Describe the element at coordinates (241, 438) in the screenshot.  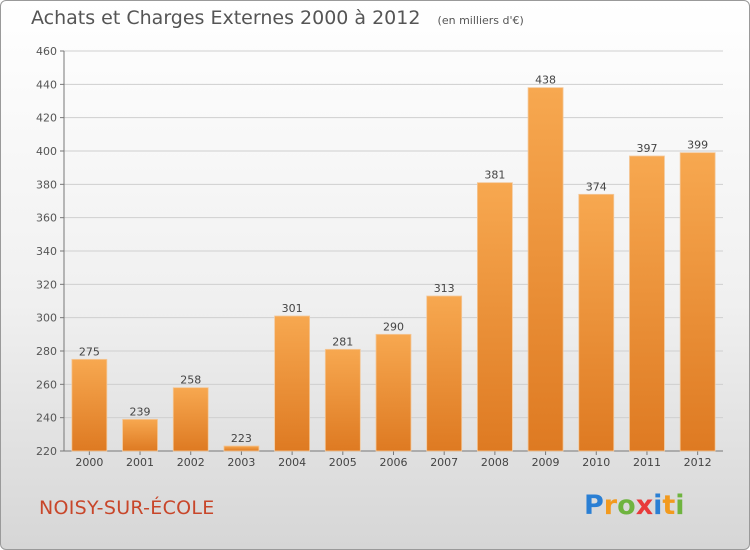
I see `value-label-2003: 223` at that location.